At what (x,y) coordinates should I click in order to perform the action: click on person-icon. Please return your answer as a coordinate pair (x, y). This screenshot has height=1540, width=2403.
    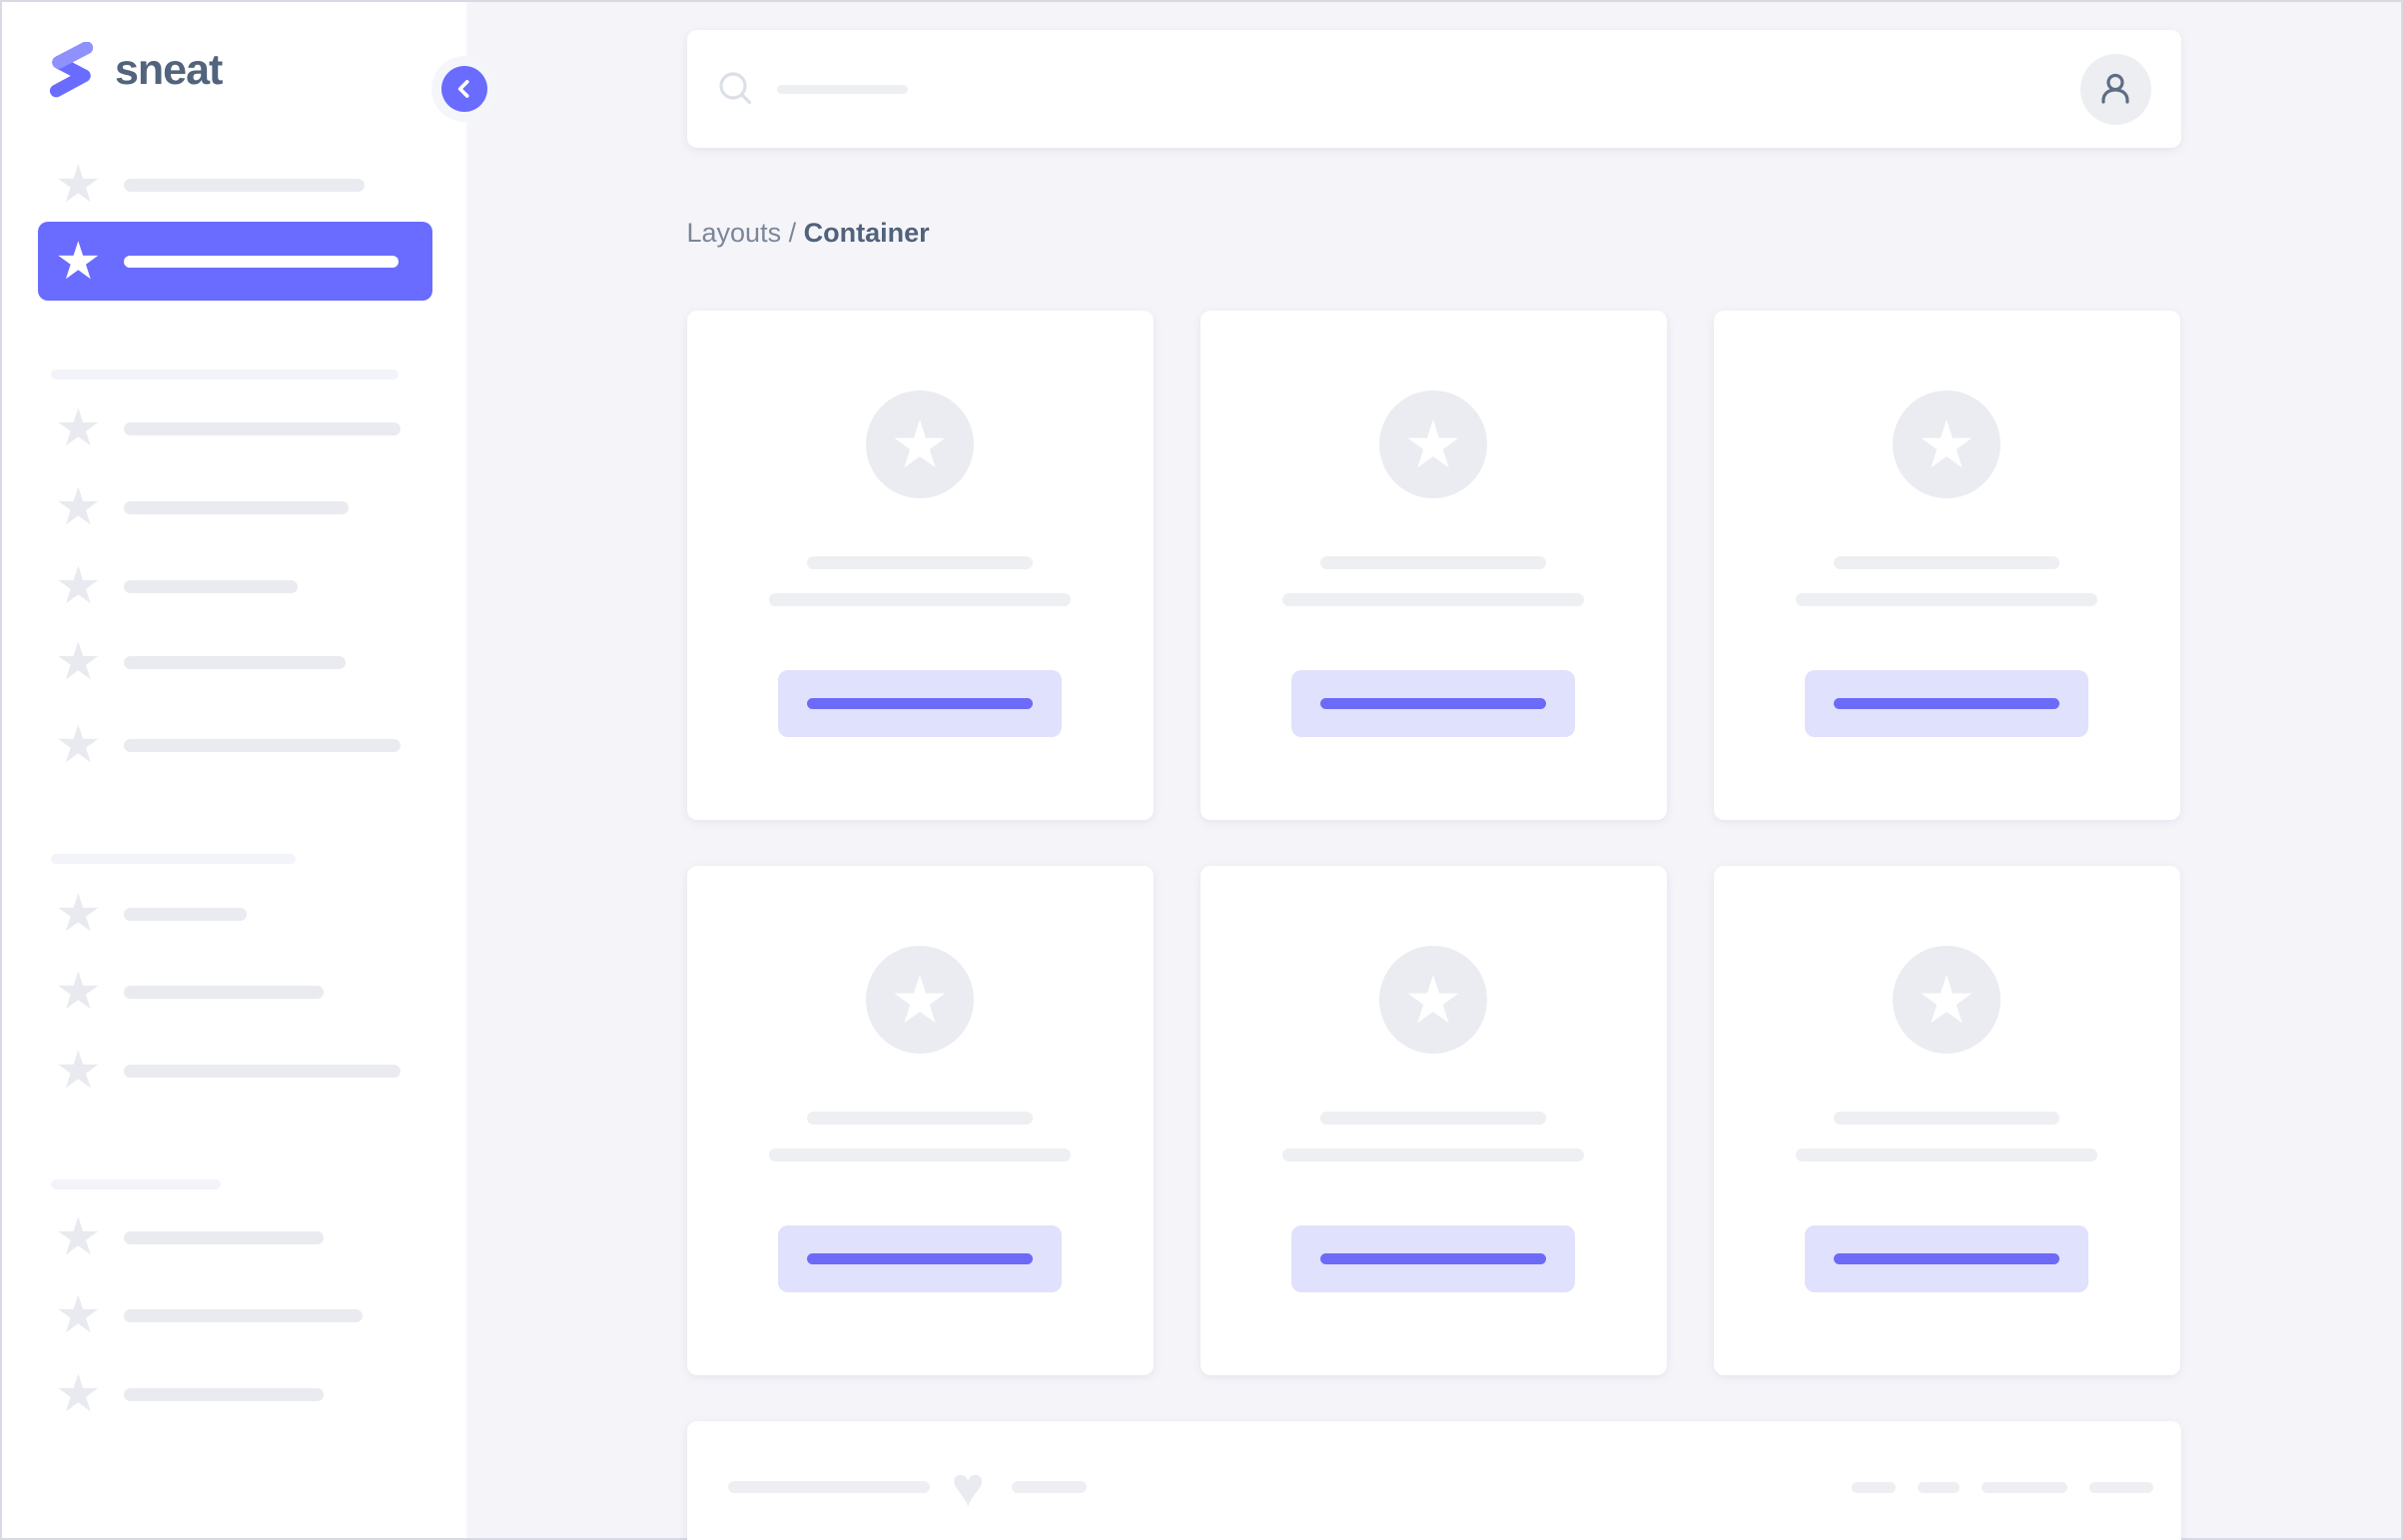
    Looking at the image, I should click on (2115, 89).